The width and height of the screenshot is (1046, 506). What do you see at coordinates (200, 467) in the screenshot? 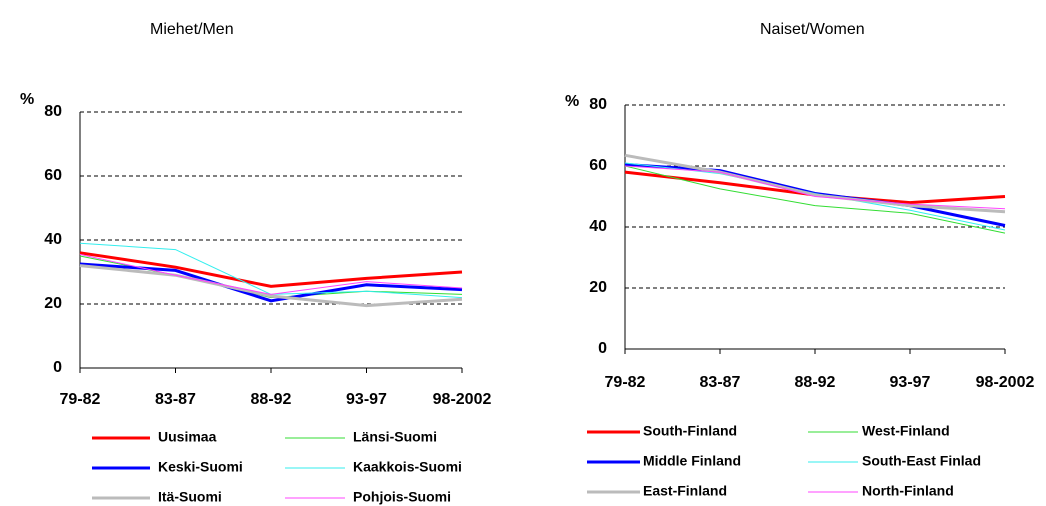
I see `legend-label: Keski-Suomi` at bounding box center [200, 467].